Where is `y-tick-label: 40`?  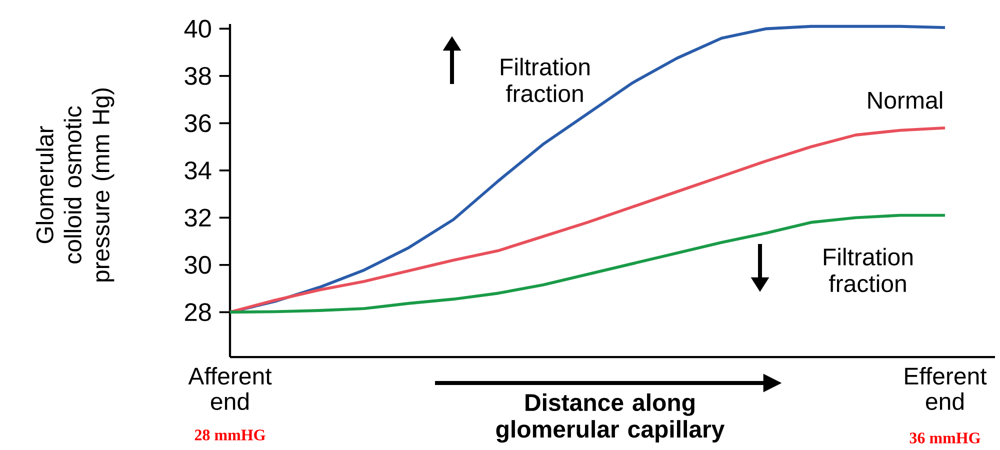 y-tick-label: 40 is located at coordinates (197, 29).